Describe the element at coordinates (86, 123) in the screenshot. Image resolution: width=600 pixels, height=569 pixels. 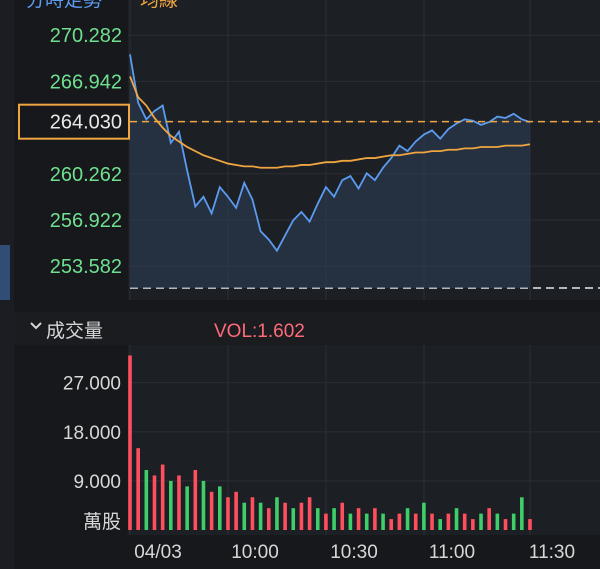
I see `price-tick-label: 264.030` at that location.